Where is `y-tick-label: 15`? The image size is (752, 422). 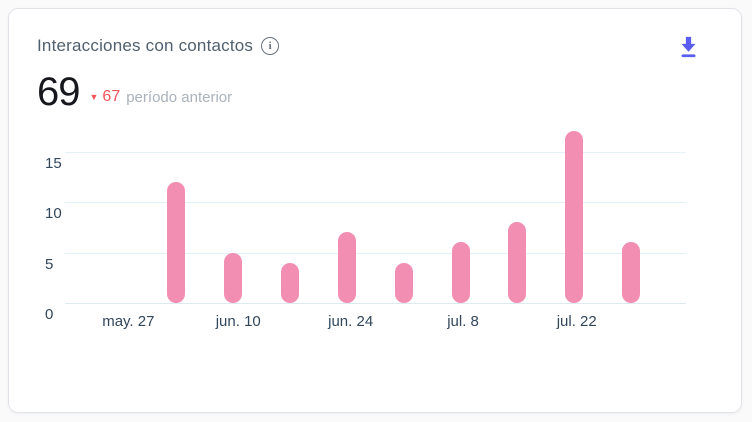
y-tick-label: 15 is located at coordinates (53, 163).